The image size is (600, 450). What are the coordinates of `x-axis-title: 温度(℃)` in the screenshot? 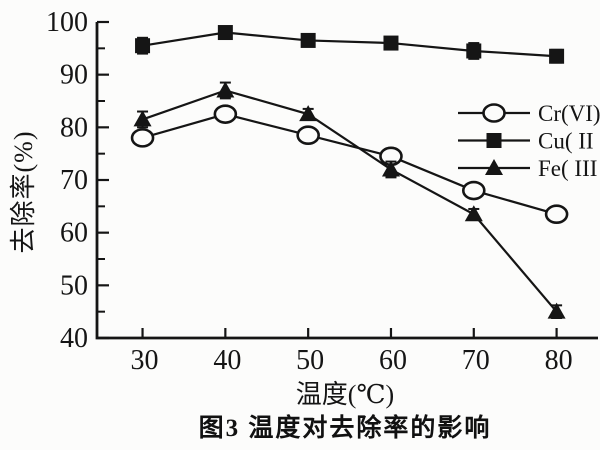 It's located at (345, 394).